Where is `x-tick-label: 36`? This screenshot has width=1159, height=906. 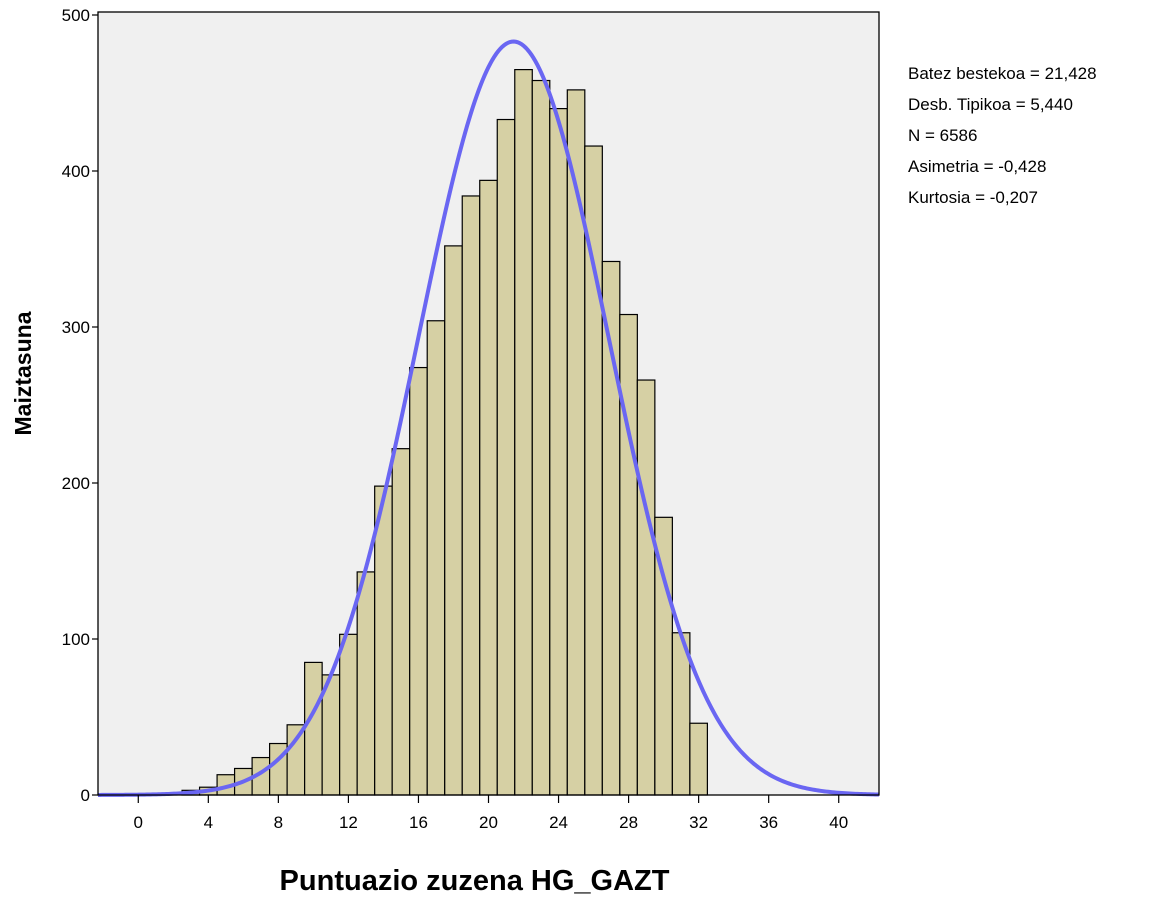 x-tick-label: 36 is located at coordinates (768, 822).